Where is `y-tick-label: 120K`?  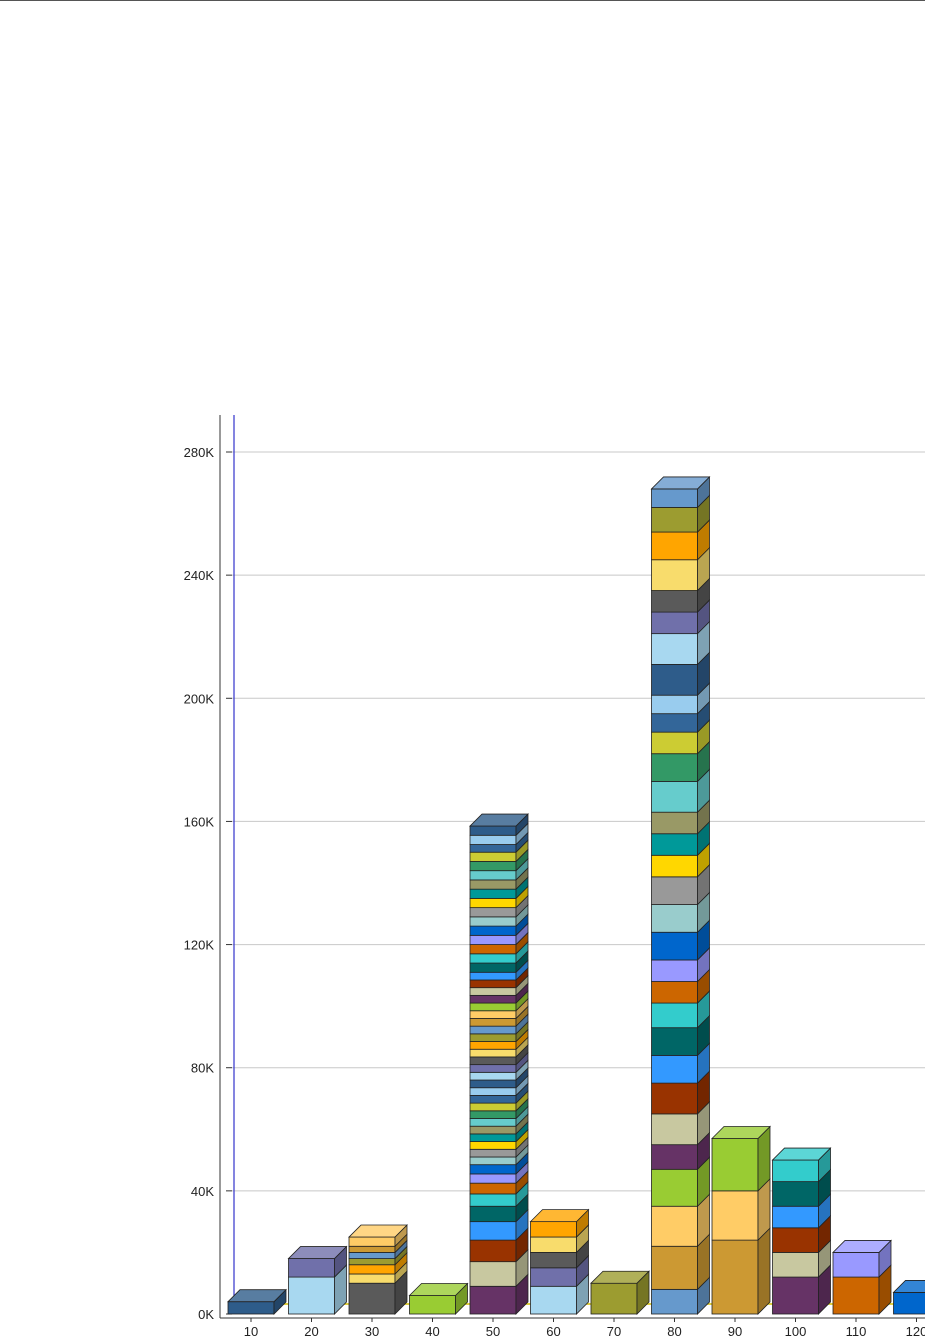 y-tick-label: 120K is located at coordinates (199, 945).